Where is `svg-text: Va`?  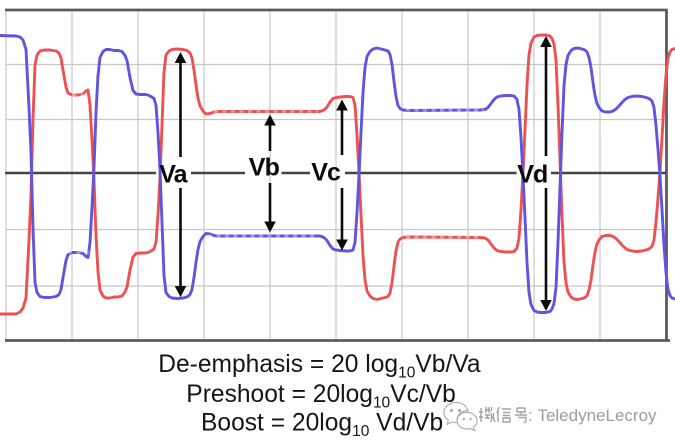
svg-text: Va is located at coordinates (173, 175).